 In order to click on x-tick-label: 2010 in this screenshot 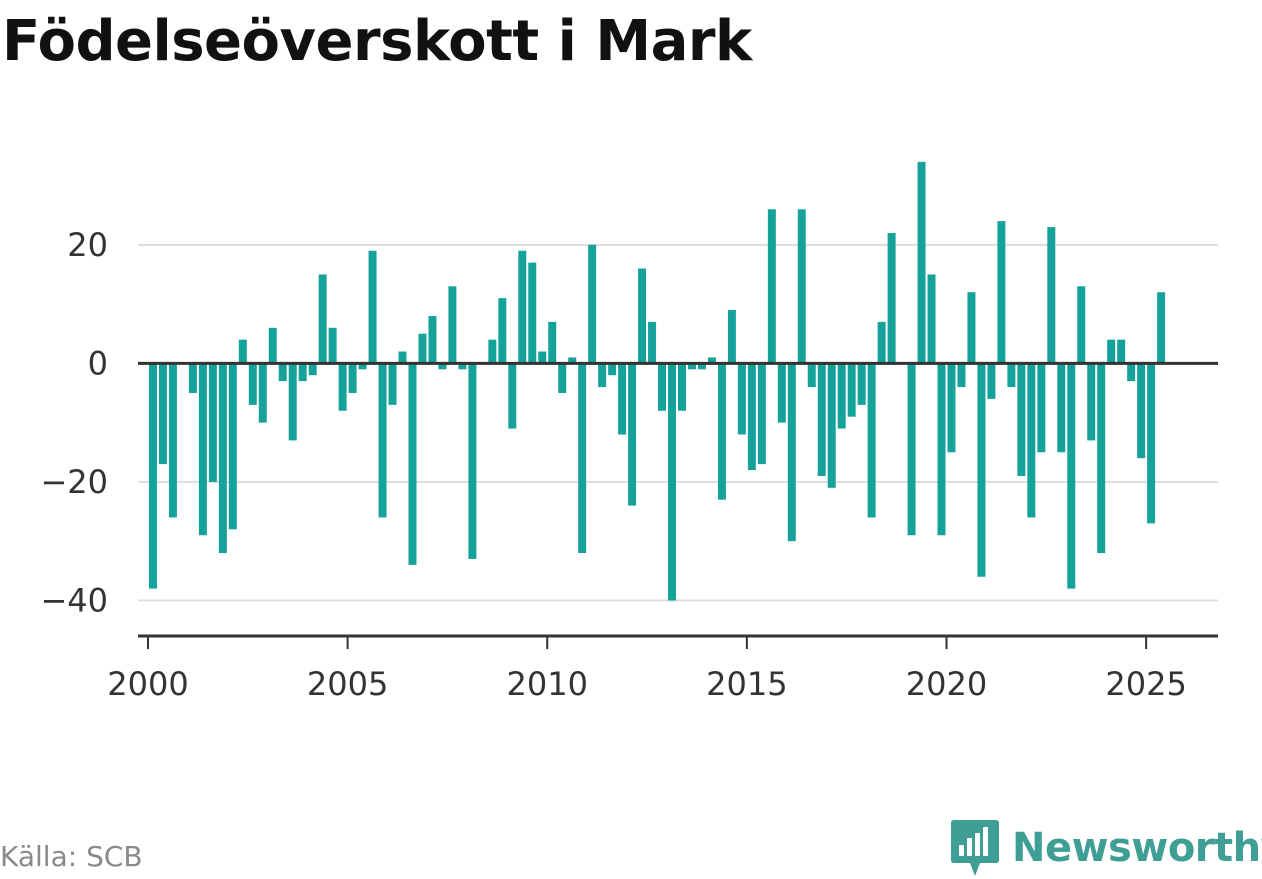, I will do `click(547, 684)`.